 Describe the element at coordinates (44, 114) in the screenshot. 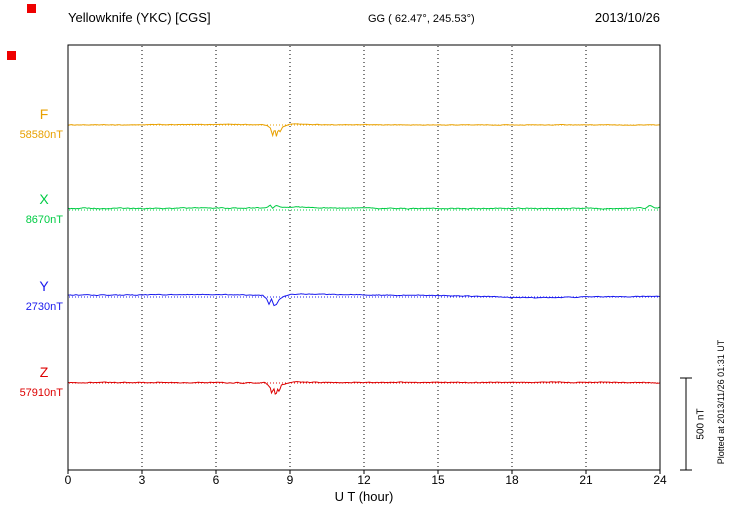

I see `series-letter-F: F` at that location.